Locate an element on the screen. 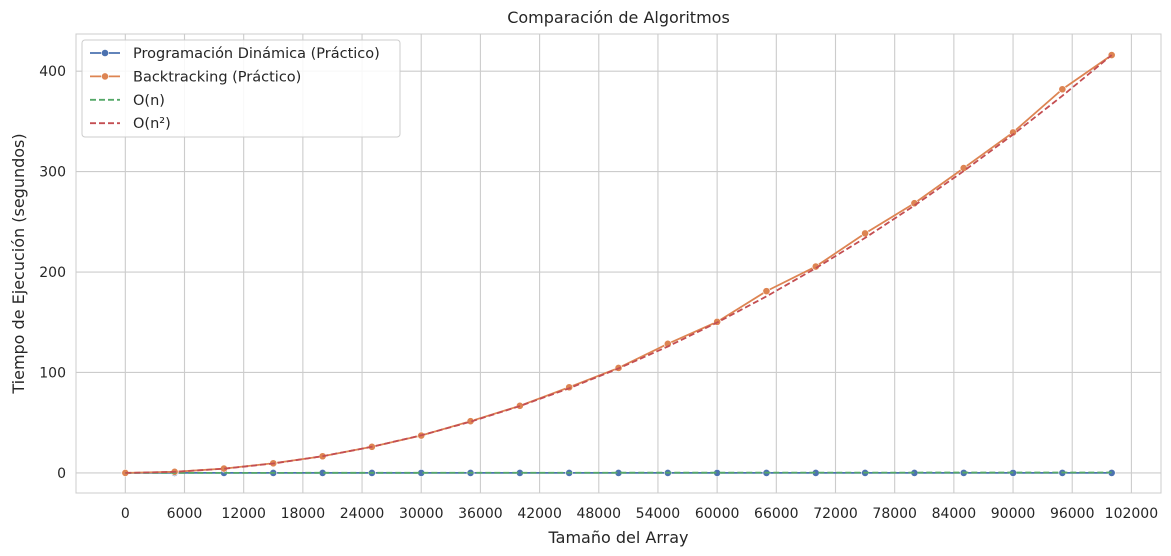 The image size is (1171, 556). legend-box is located at coordinates (241, 88).